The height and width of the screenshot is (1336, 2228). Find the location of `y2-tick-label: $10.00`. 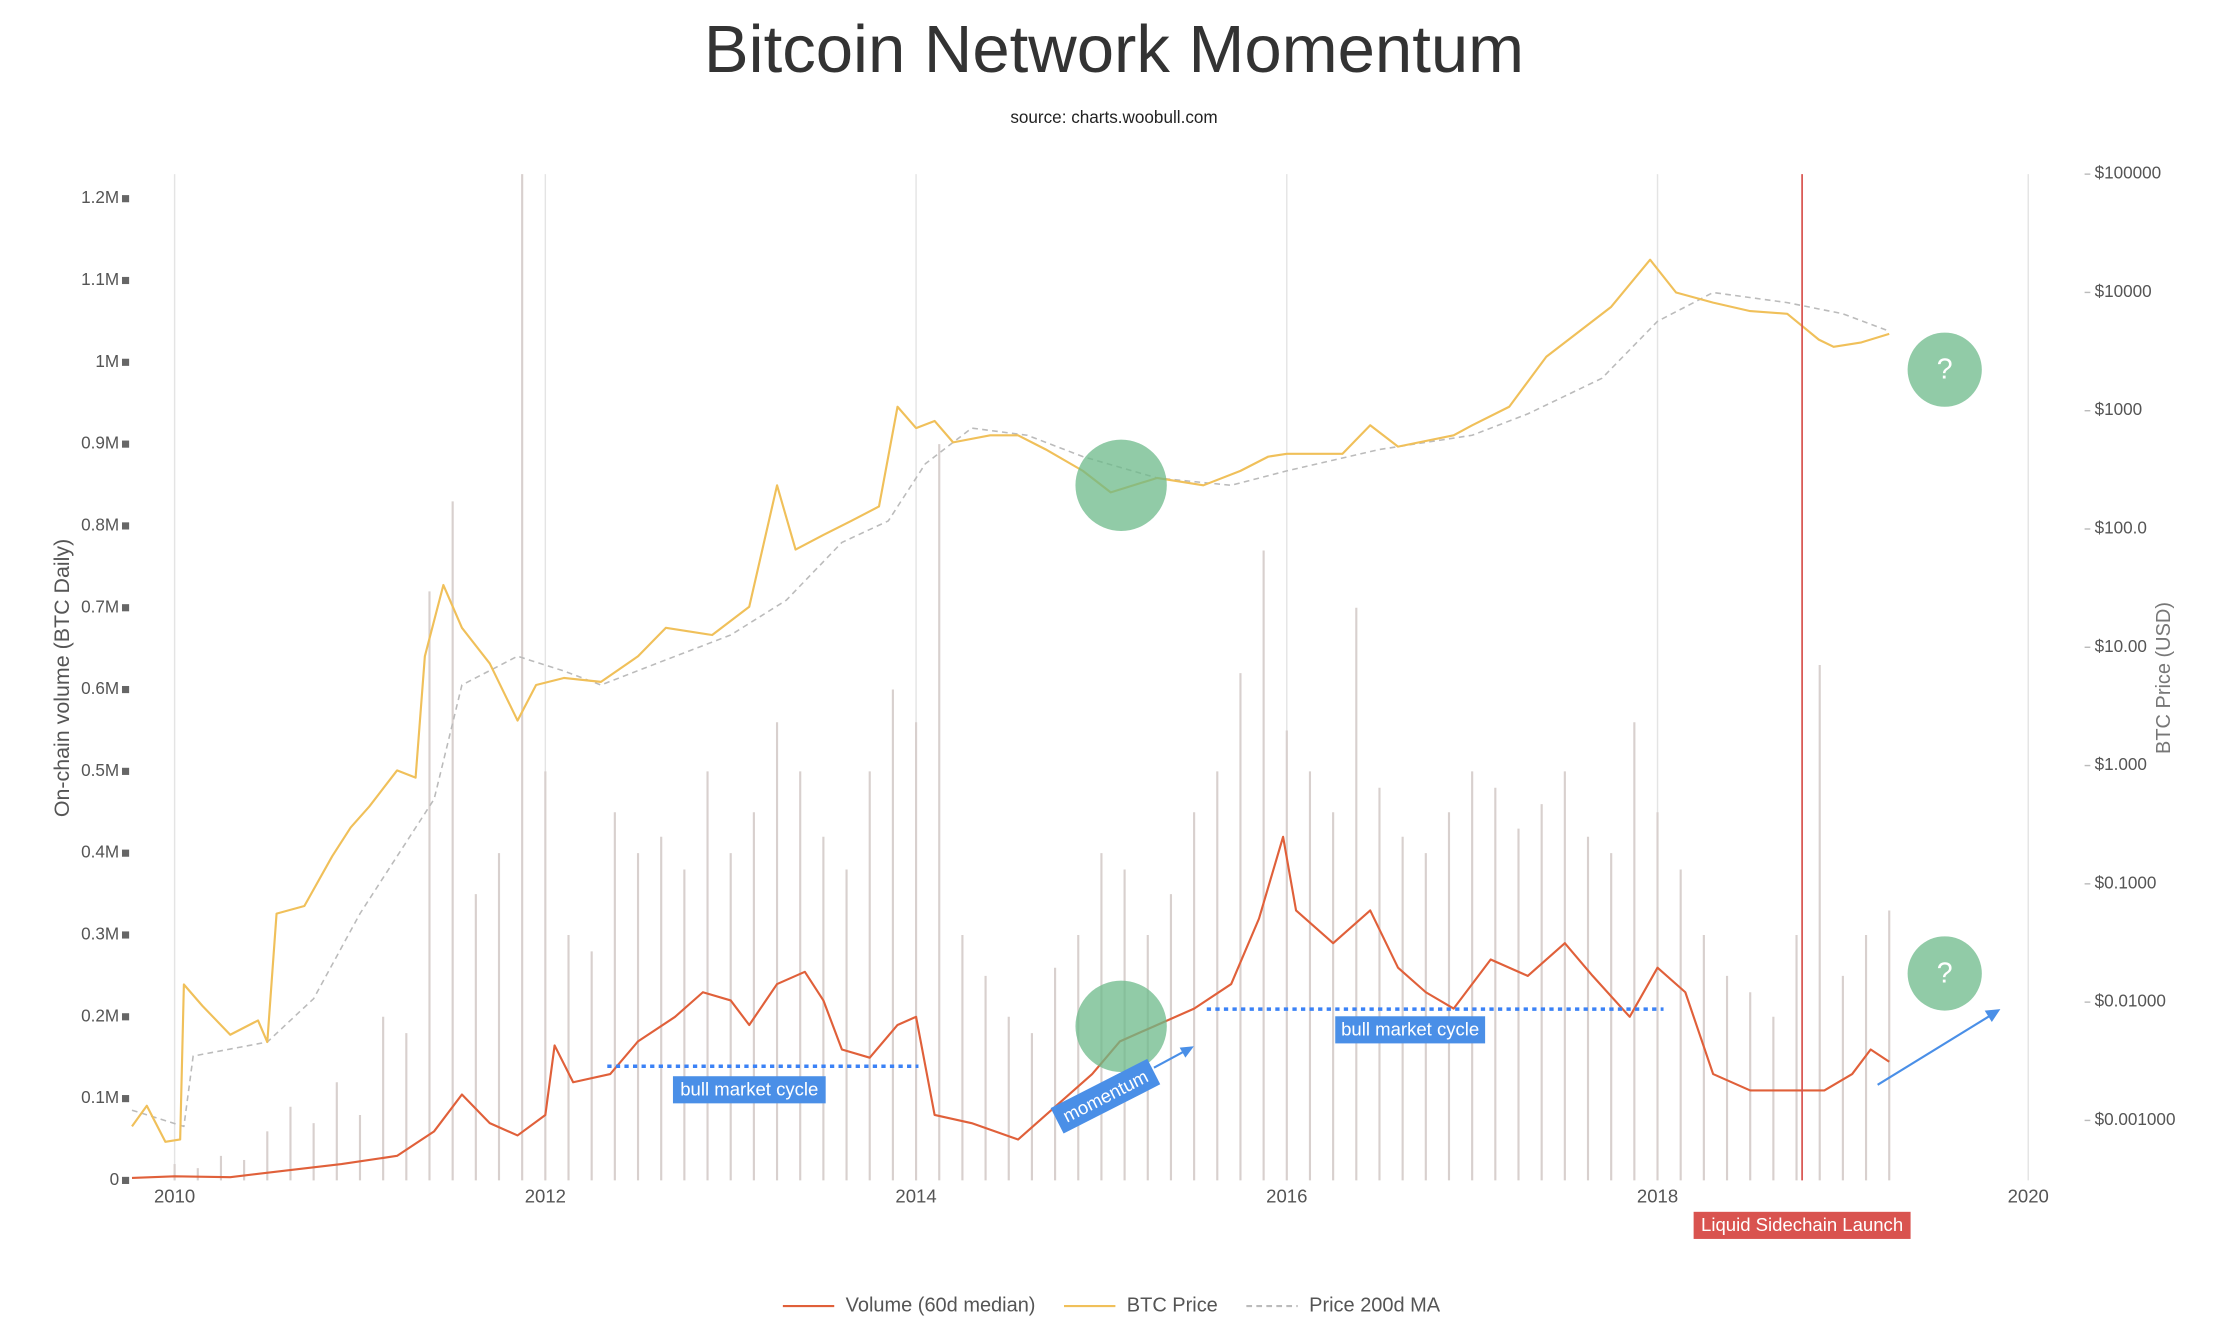

y2-tick-label: $10.00 is located at coordinates (2121, 646).